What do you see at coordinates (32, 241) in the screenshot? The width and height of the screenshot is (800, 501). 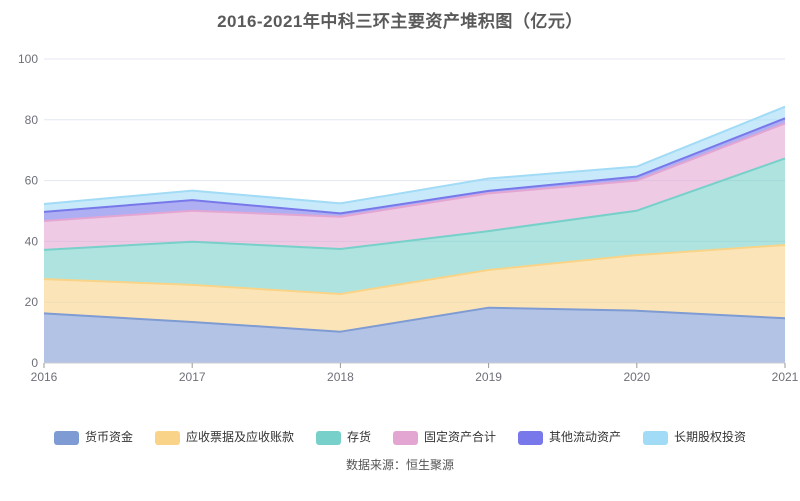 I see `y-axis-label-40: 40` at bounding box center [32, 241].